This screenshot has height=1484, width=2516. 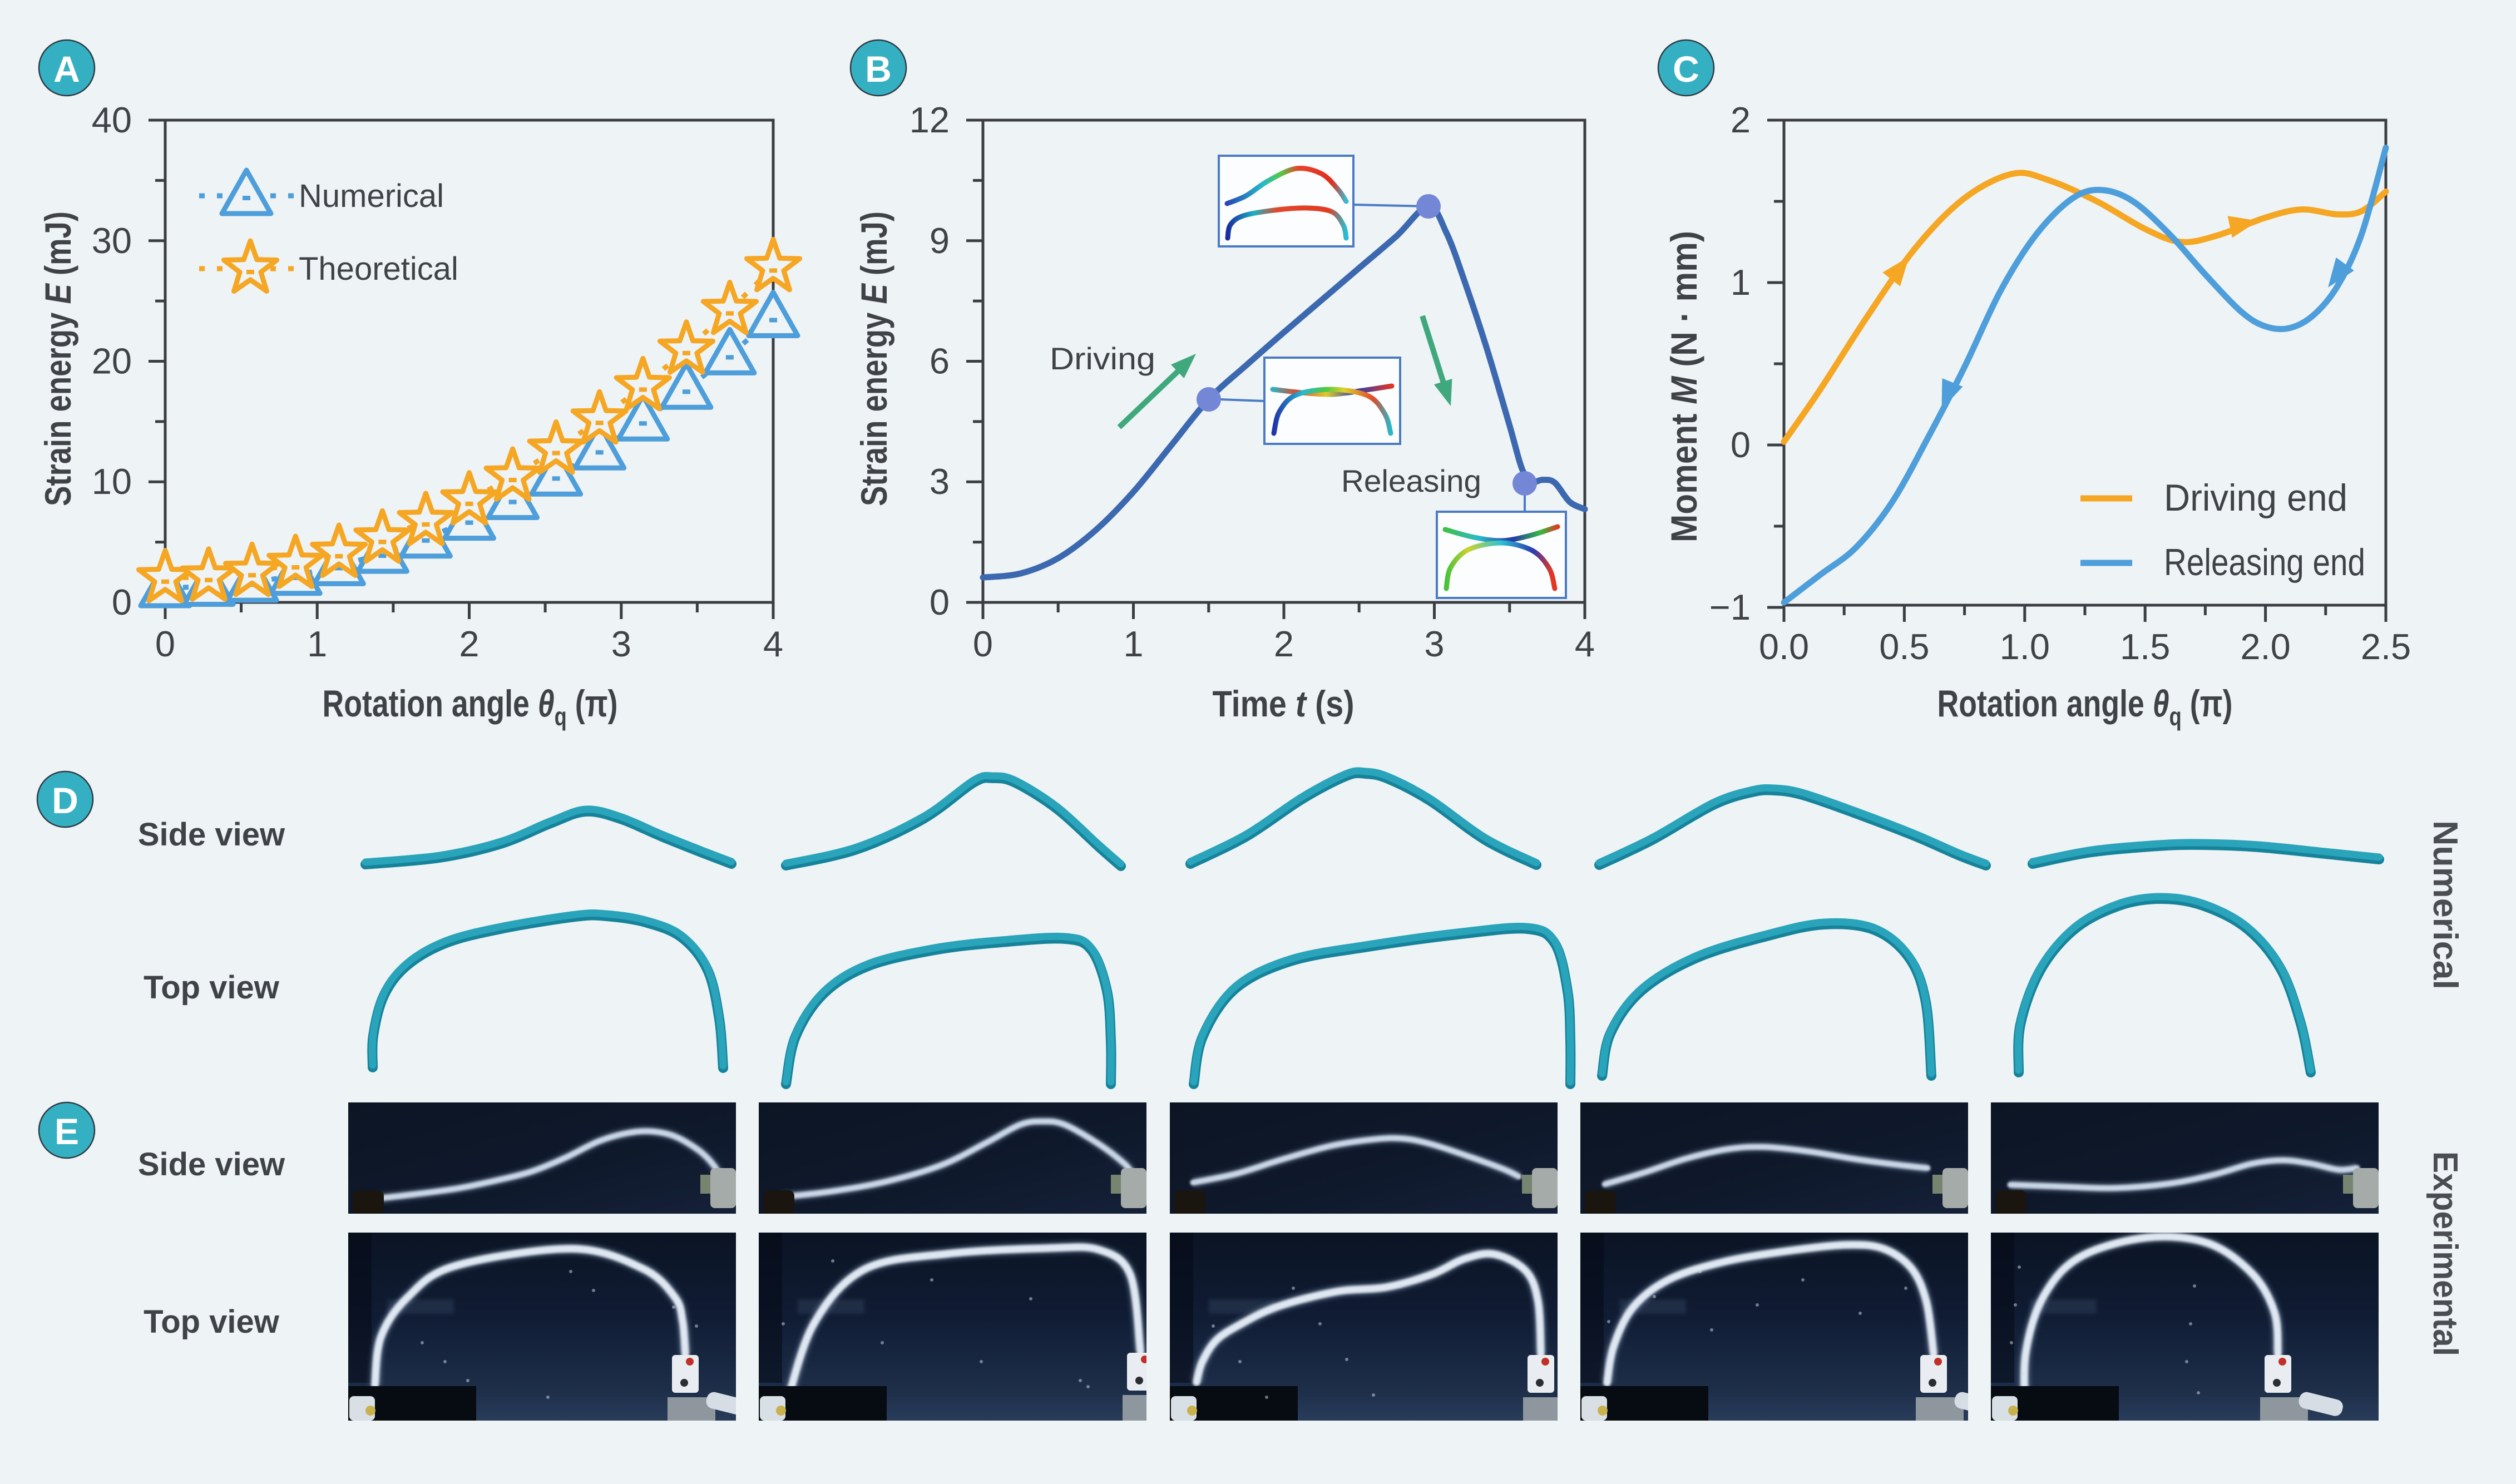 What do you see at coordinates (1102, 358) in the screenshot?
I see `svg-text: Driving` at bounding box center [1102, 358].